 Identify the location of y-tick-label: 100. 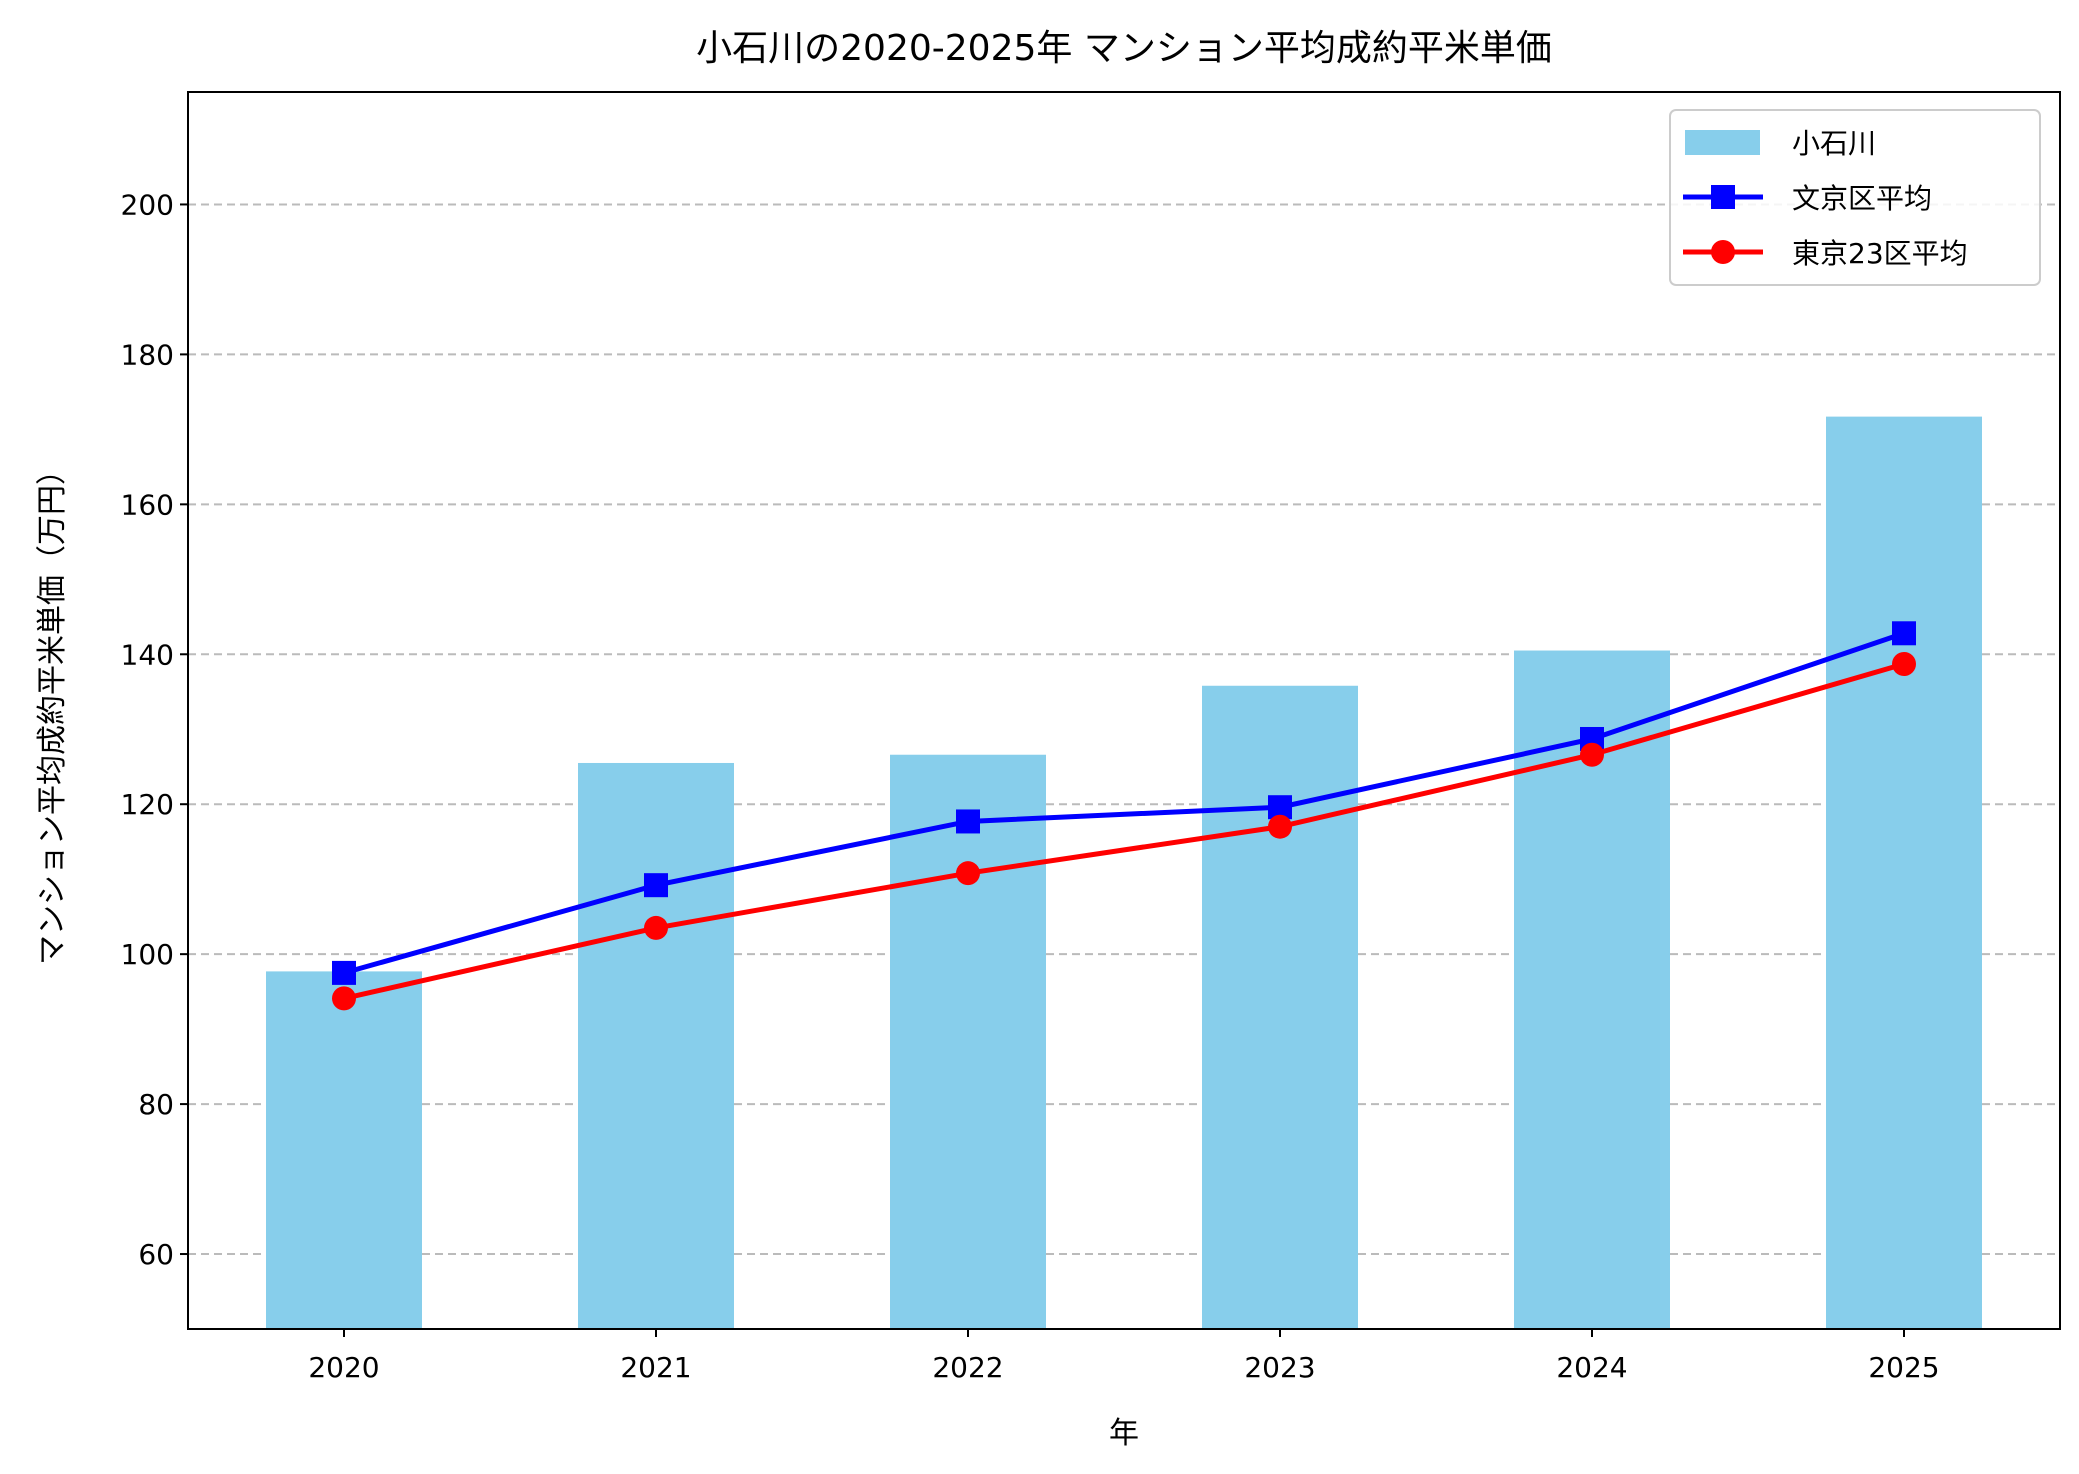
(147, 954).